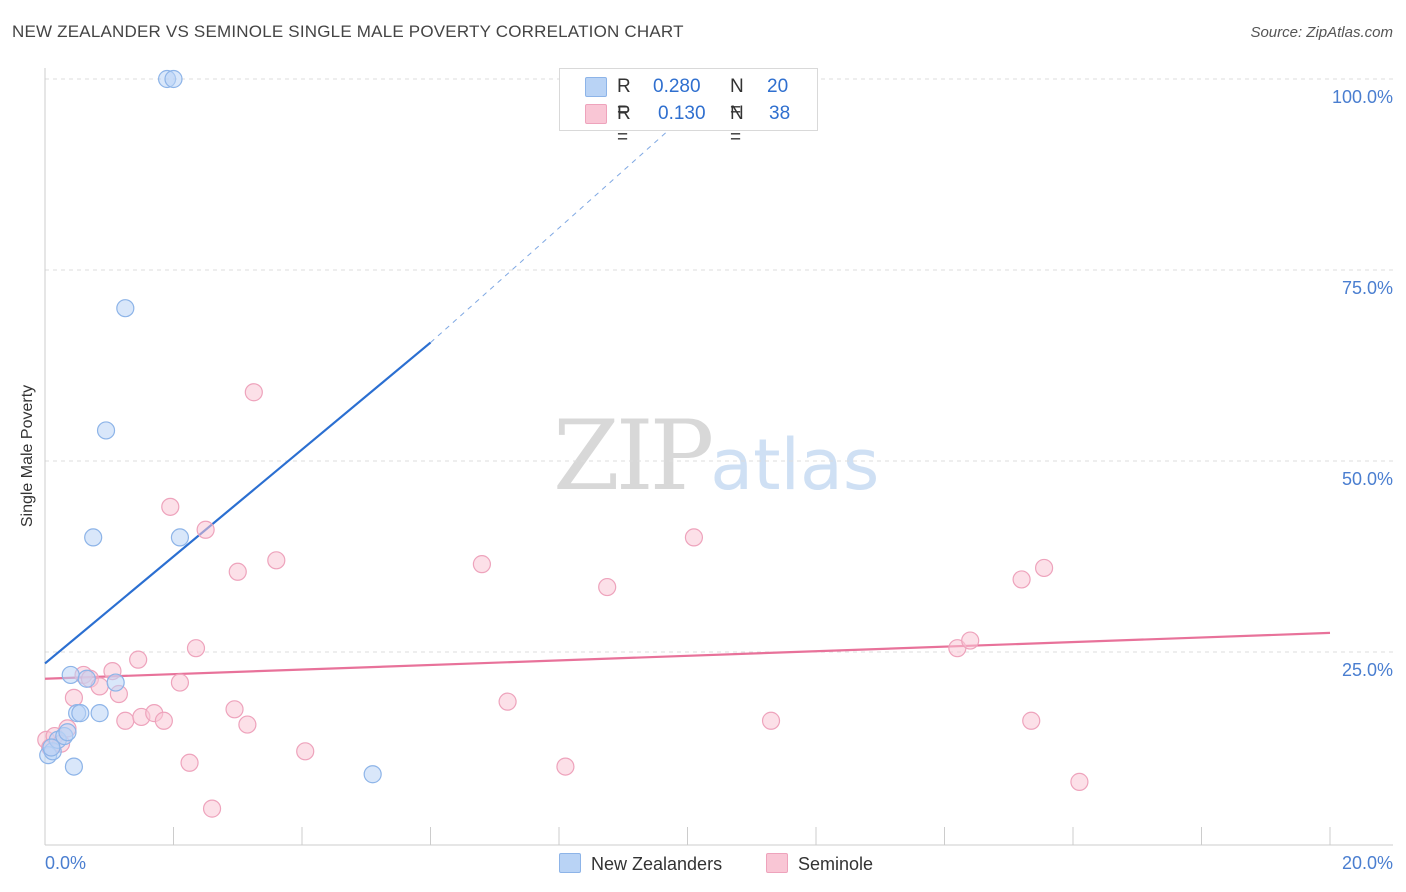 The height and width of the screenshot is (892, 1406). Describe the element at coordinates (65, 863) in the screenshot. I see `x-tick-label: 0.0%` at that location.